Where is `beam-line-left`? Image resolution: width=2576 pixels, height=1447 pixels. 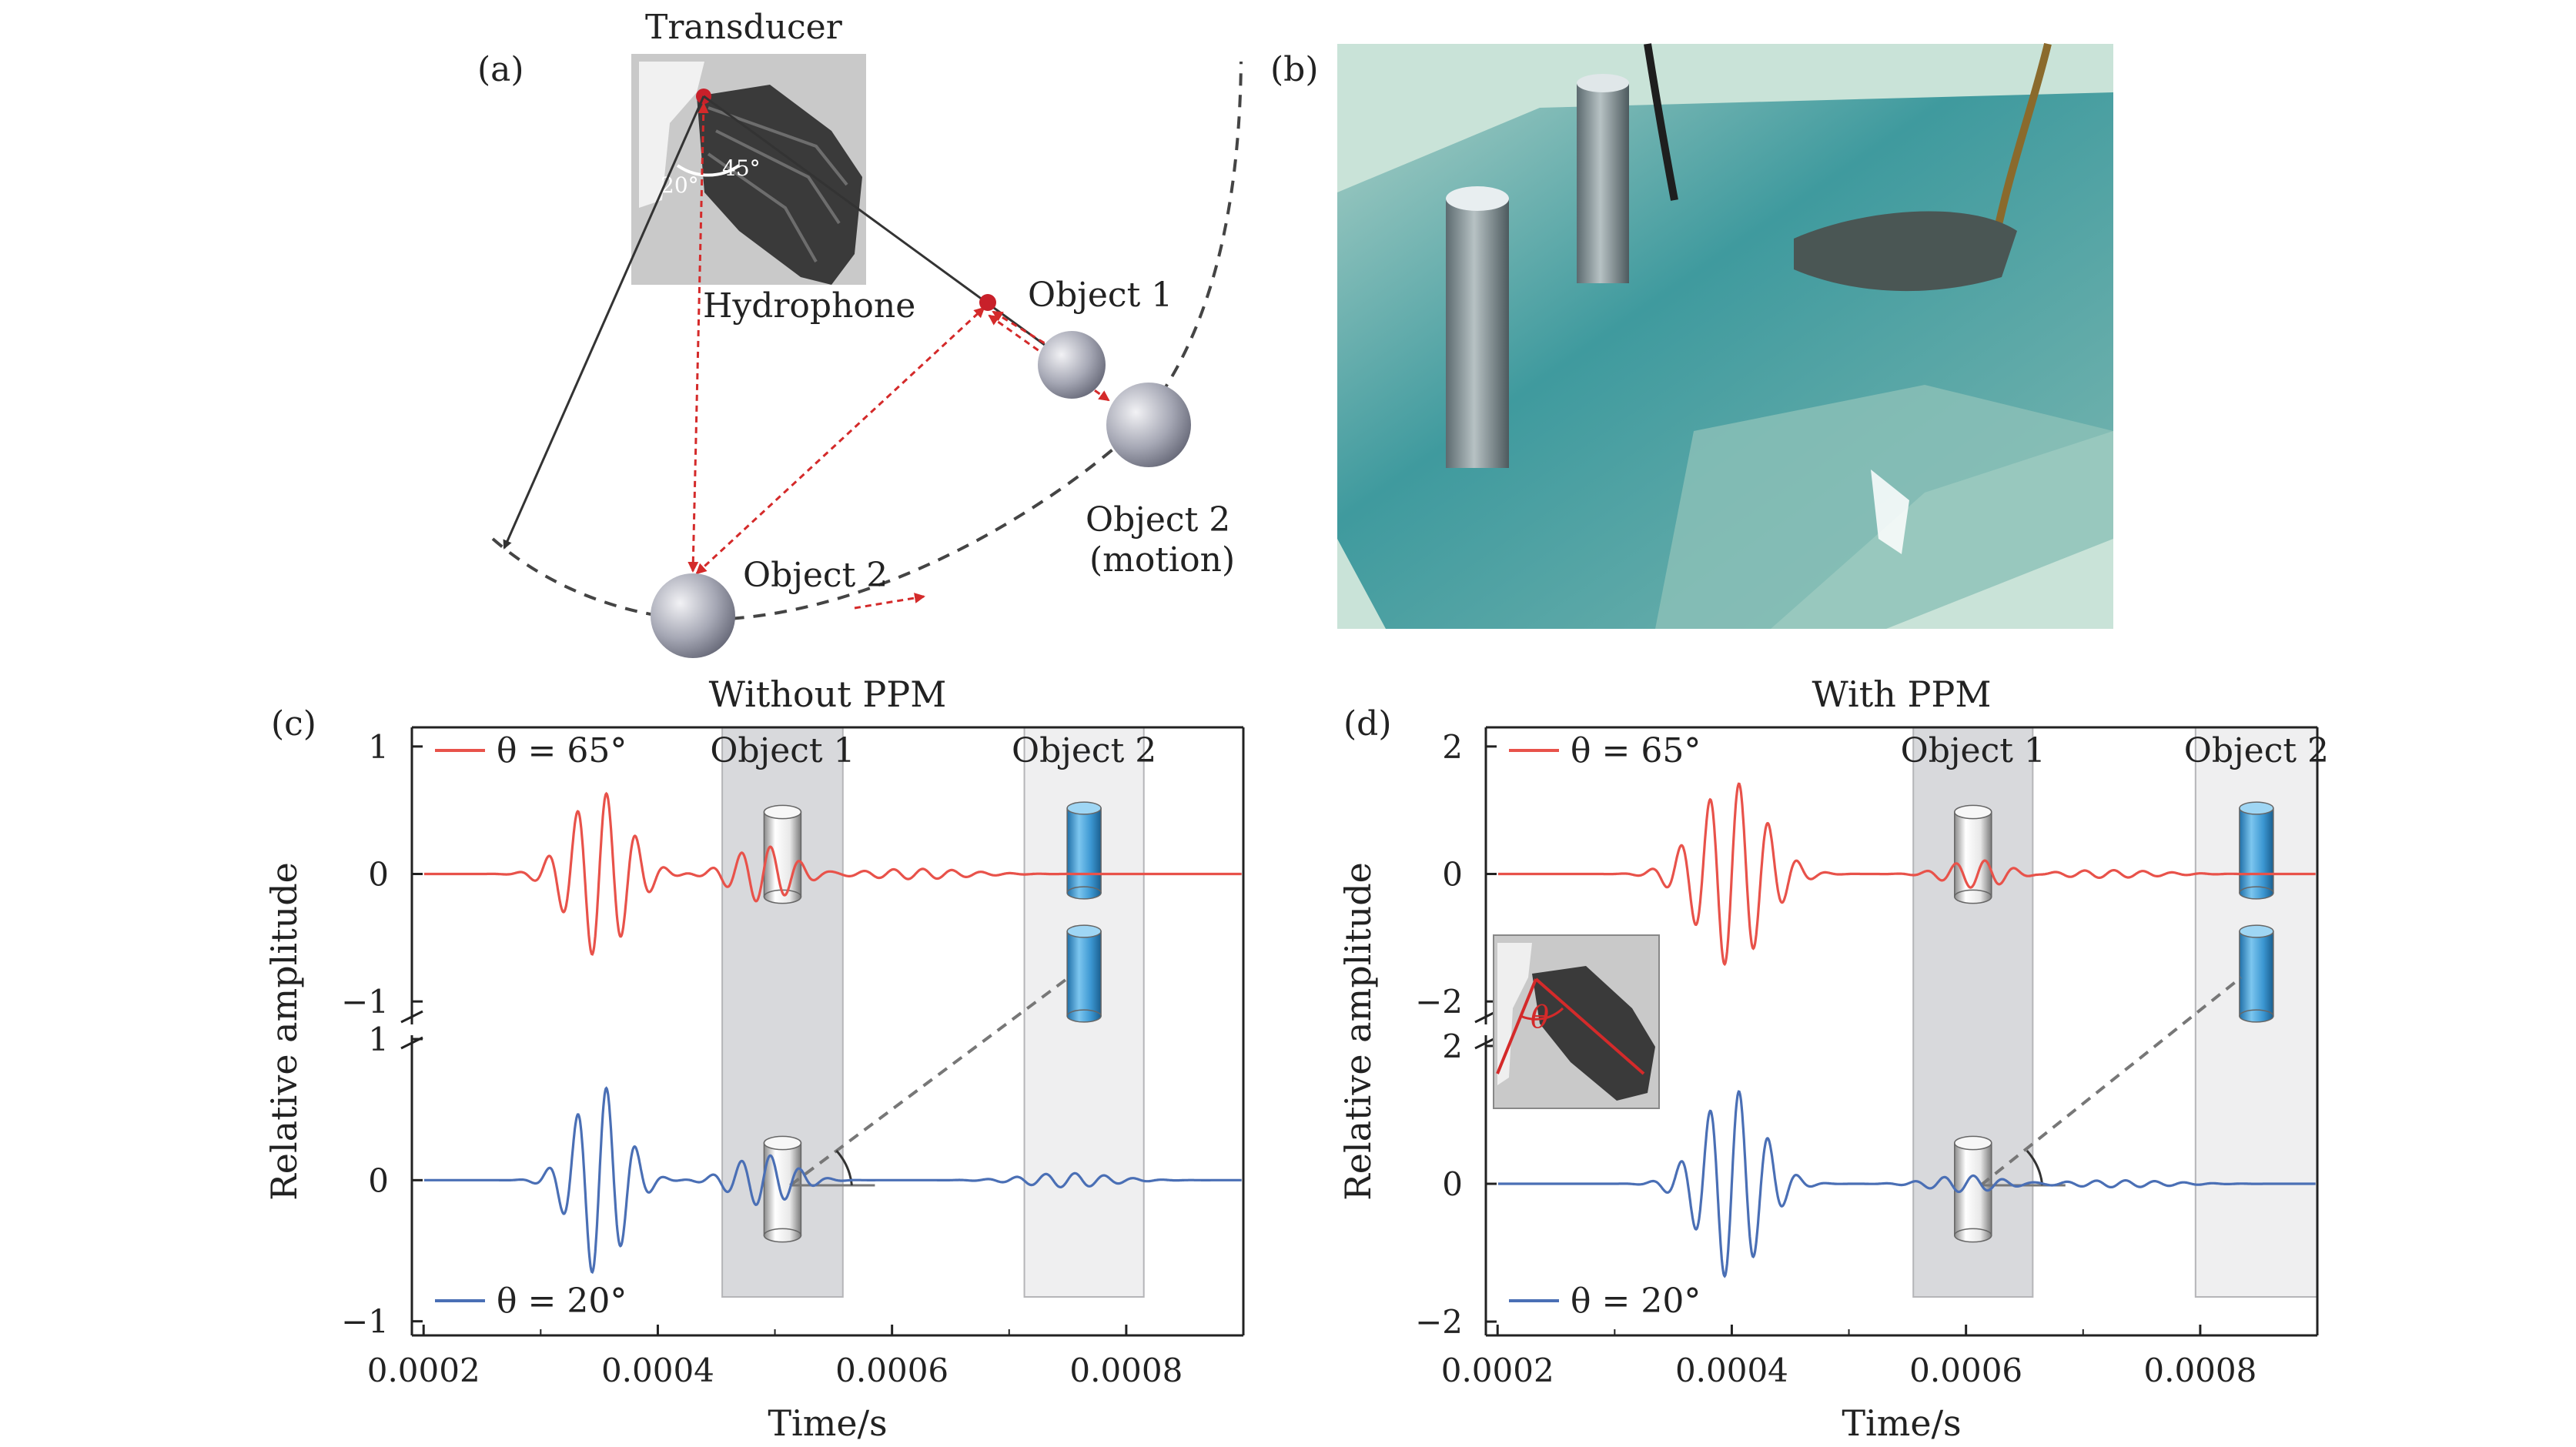 beam-line-left is located at coordinates (604, 322).